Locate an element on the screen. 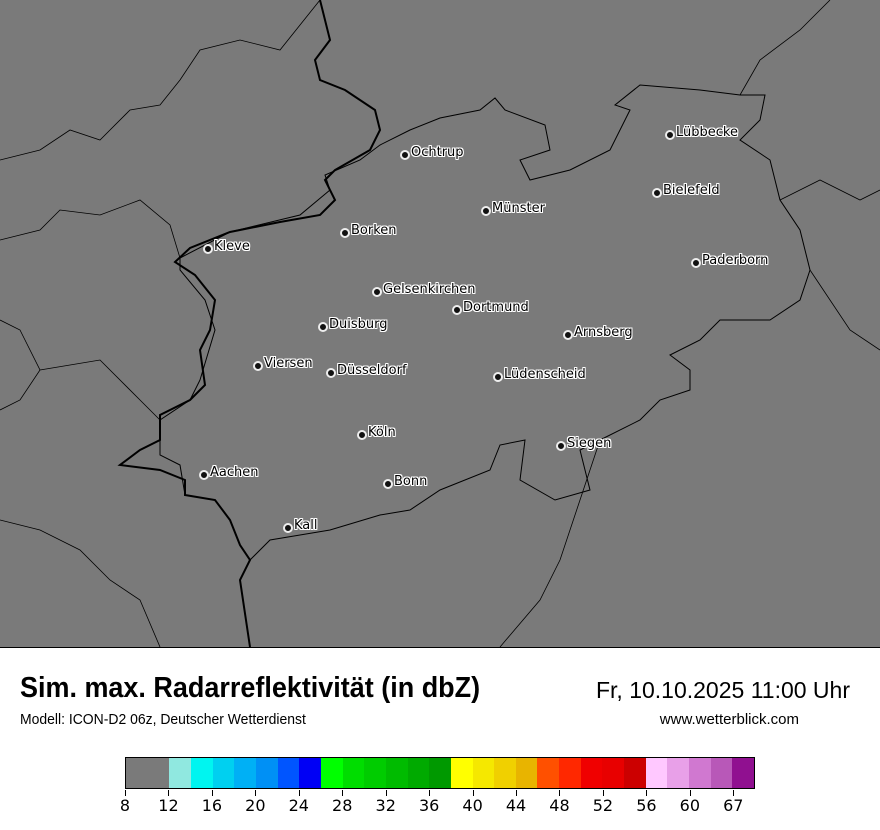  city-label: Arnsberg is located at coordinates (603, 332).